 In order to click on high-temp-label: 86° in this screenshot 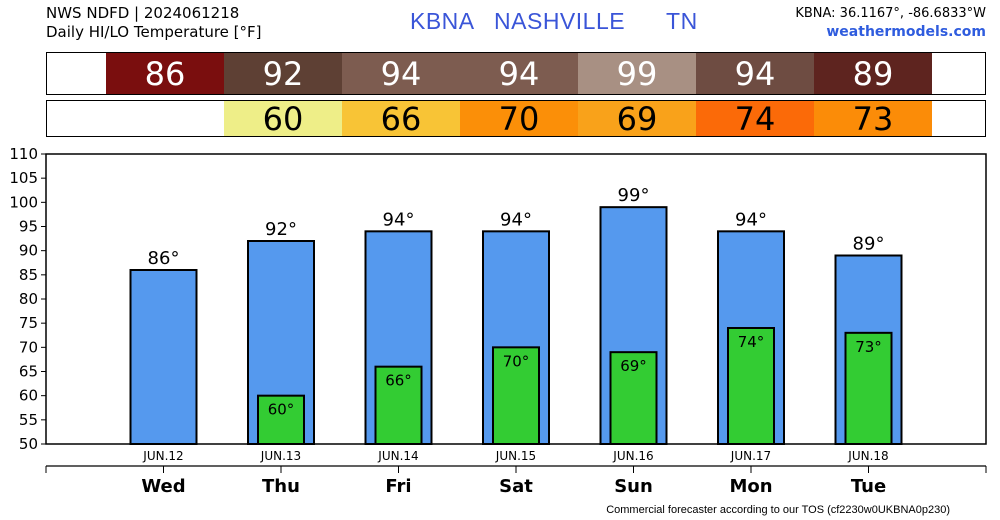, I will do `click(164, 258)`.